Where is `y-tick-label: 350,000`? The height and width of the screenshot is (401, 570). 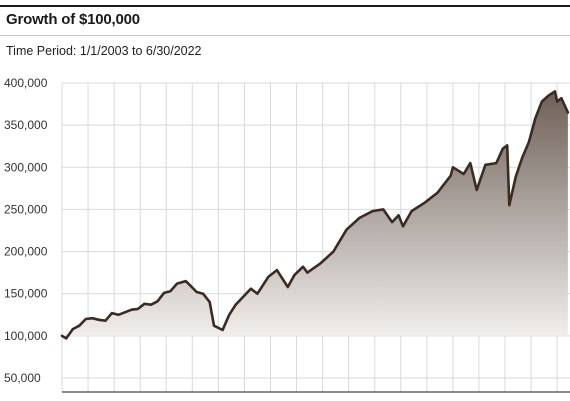 y-tick-label: 350,000 is located at coordinates (26, 125).